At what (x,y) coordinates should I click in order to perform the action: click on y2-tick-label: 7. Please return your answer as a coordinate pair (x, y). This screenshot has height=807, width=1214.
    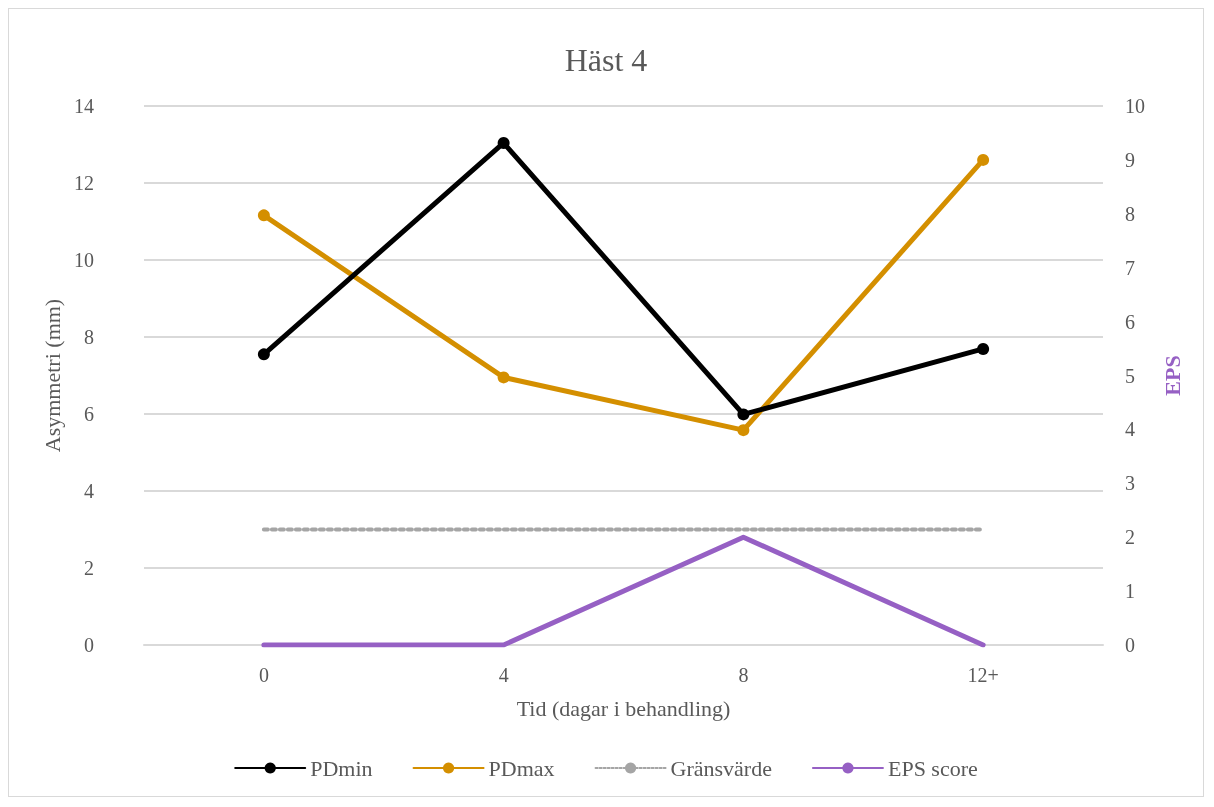
    Looking at the image, I should click on (1130, 267).